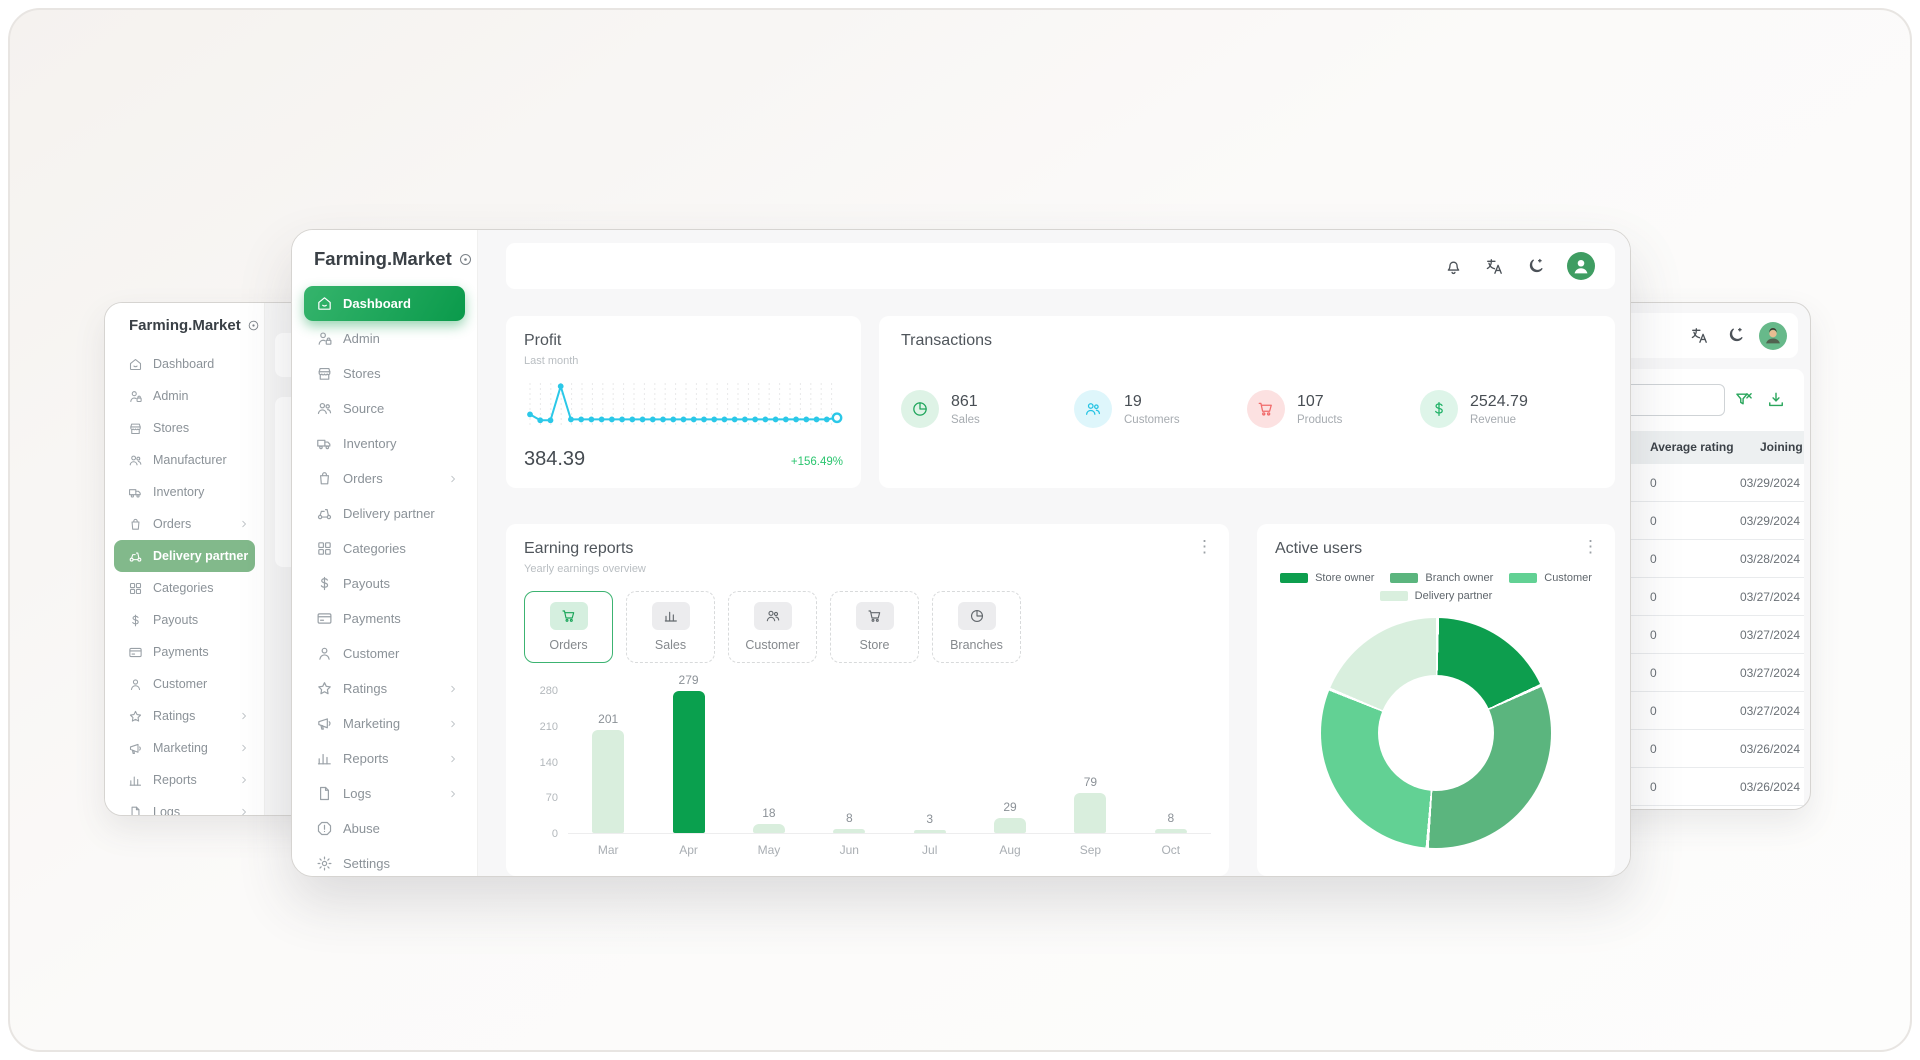 This screenshot has width=1920, height=1060. Describe the element at coordinates (389, 513) in the screenshot. I see `sidebar-item-label: Delivery partner` at that location.